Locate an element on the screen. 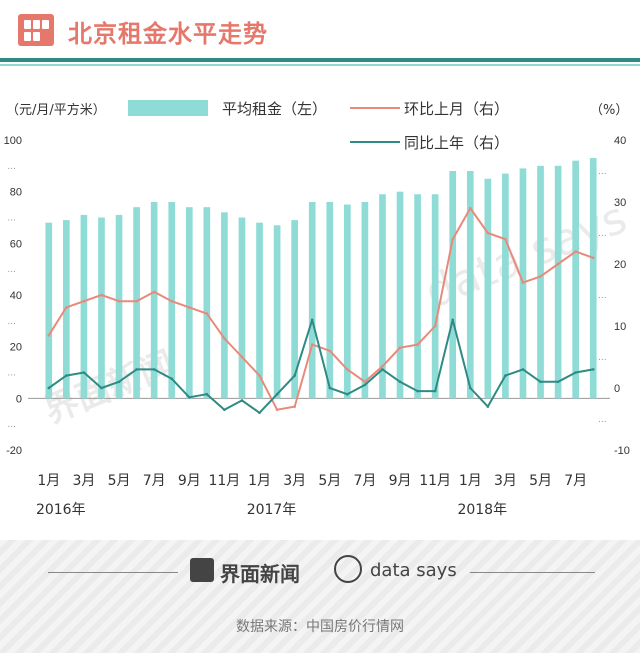 The image size is (640, 653). x-tick-label: 11月 is located at coordinates (224, 481).